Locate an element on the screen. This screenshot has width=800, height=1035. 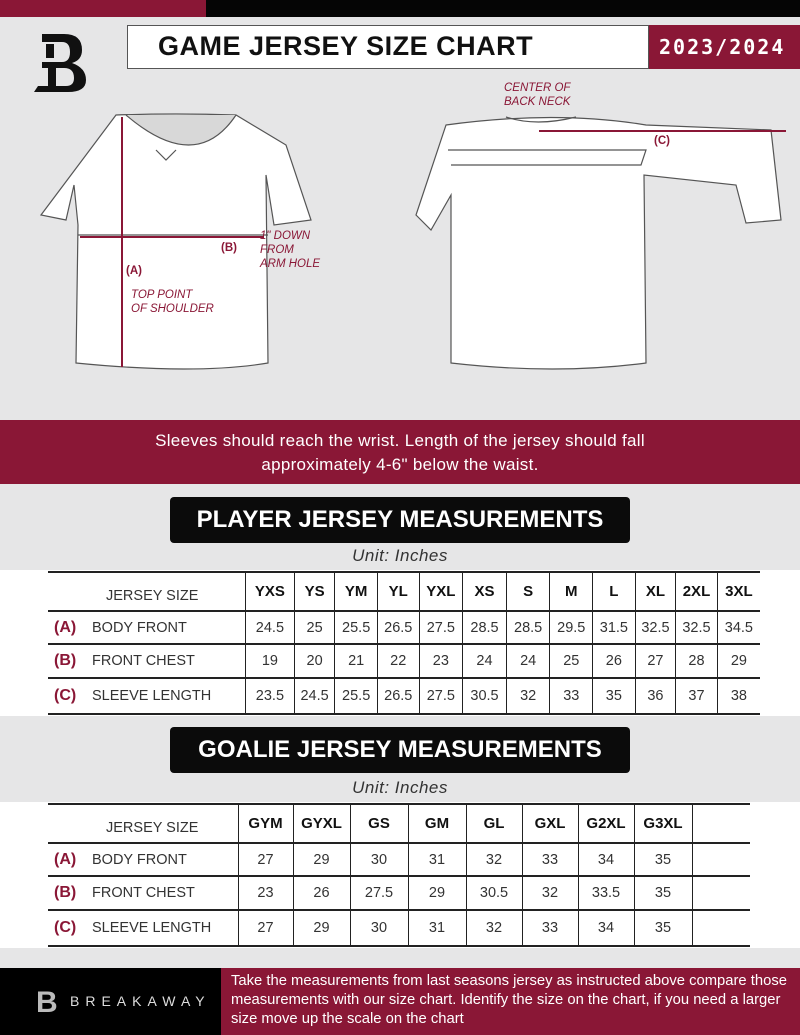
instructions-line-2: approximately 4-6" below the waist. is located at coordinates (400, 464).